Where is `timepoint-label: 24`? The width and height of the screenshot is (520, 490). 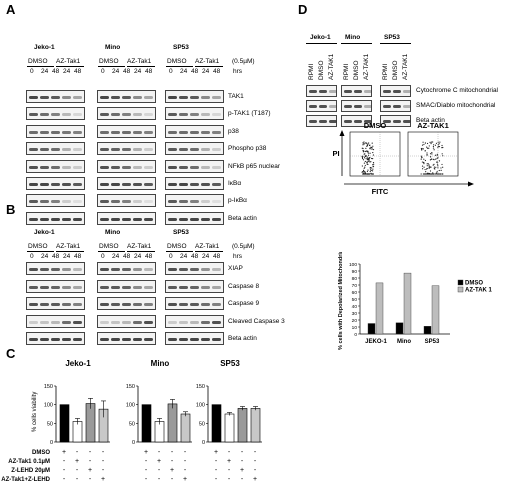 timepoint-label: 24 is located at coordinates (67, 256).